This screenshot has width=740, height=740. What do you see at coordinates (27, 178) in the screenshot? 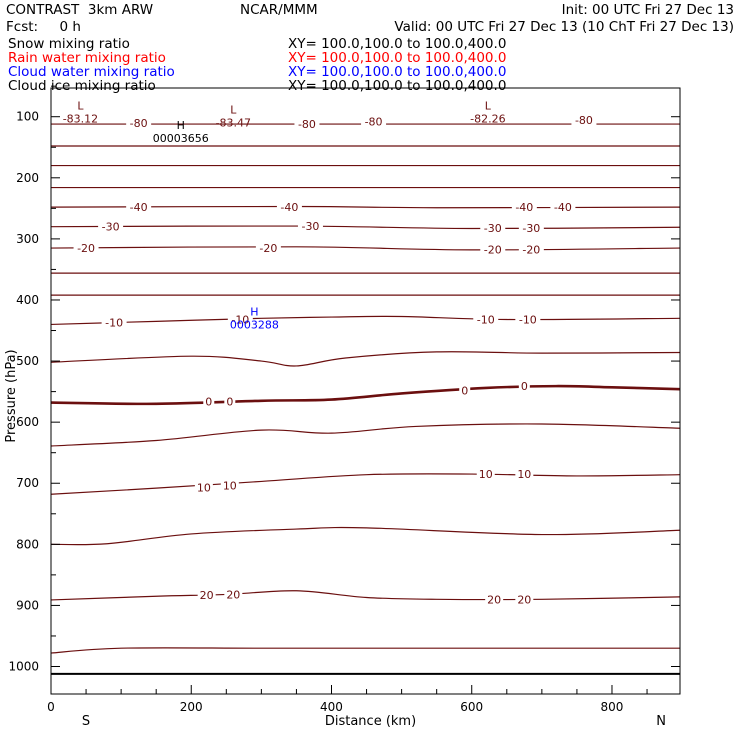
I see `y-tick-label-1: 200` at bounding box center [27, 178].